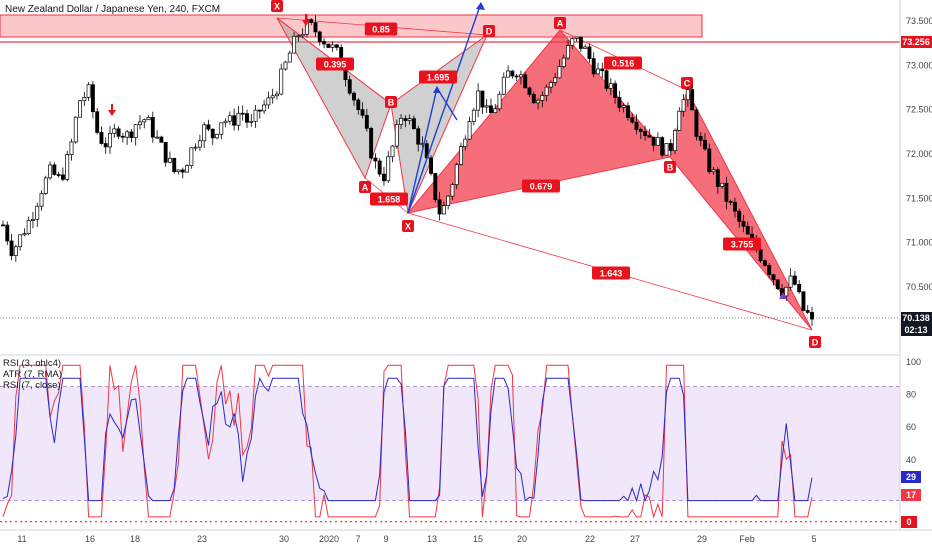 The width and height of the screenshot is (932, 550). What do you see at coordinates (32, 374) in the screenshot?
I see `indicator-label-atr: ATR (7, RMA)` at bounding box center [32, 374].